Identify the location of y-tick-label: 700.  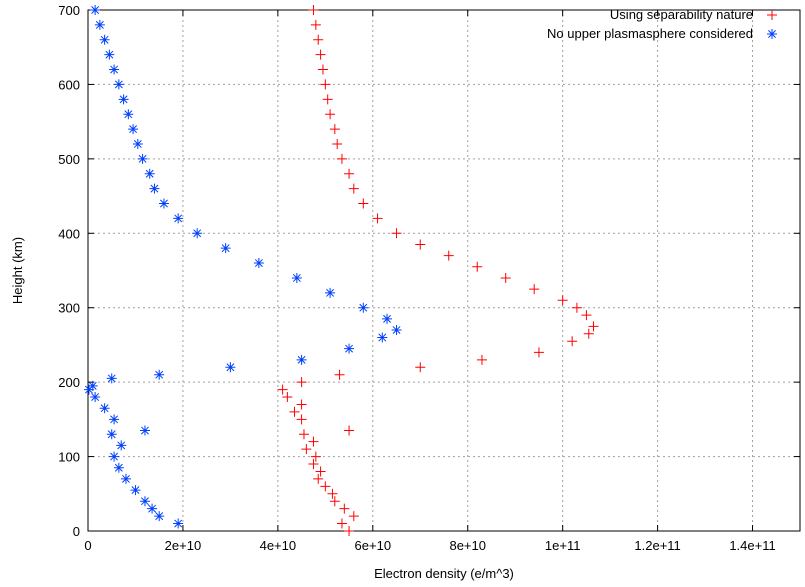
(69, 10).